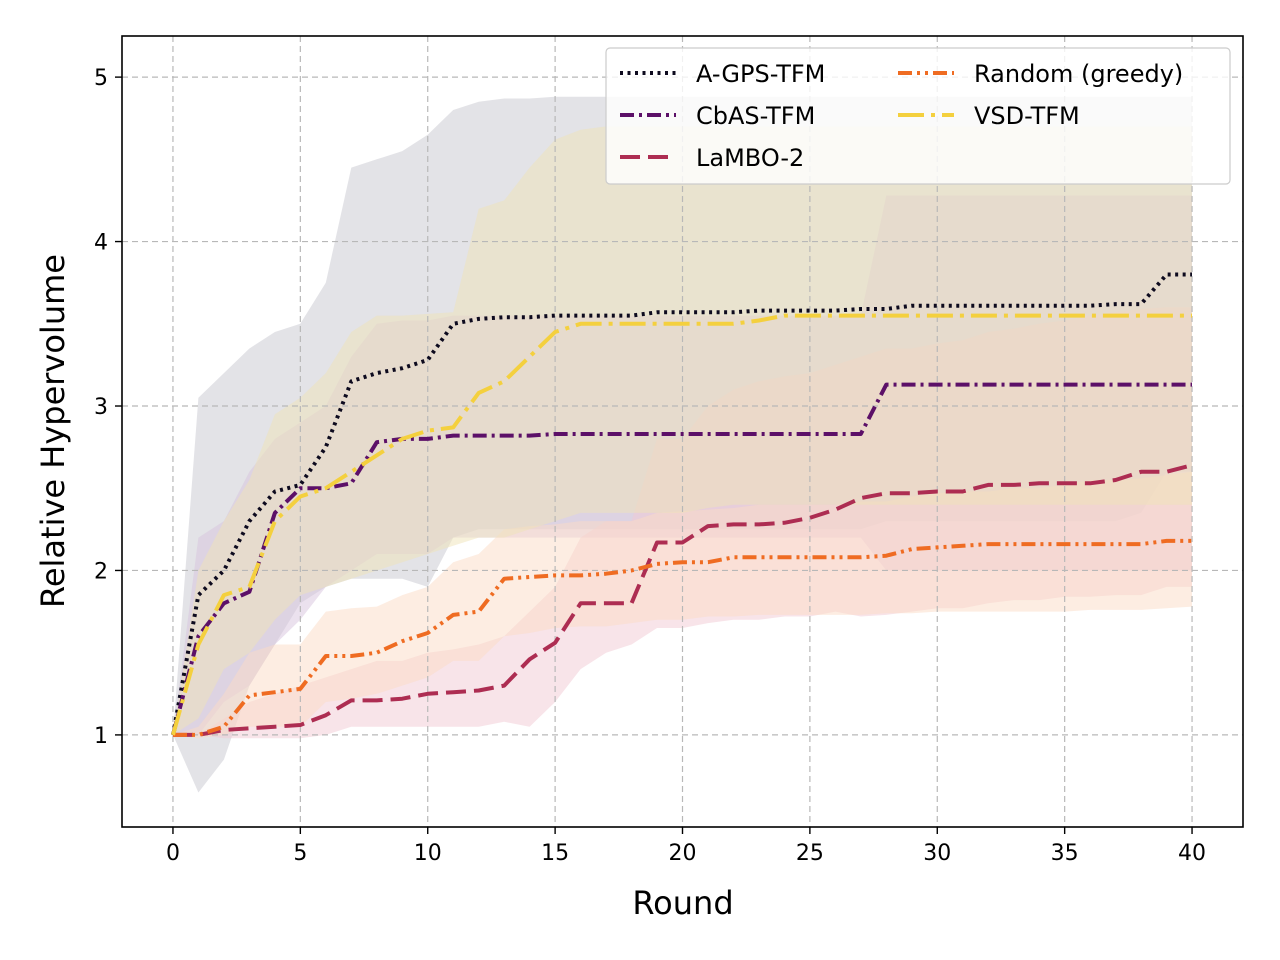 The width and height of the screenshot is (1280, 960). I want to click on legend-label-4: VSD-TFM, so click(1027, 116).